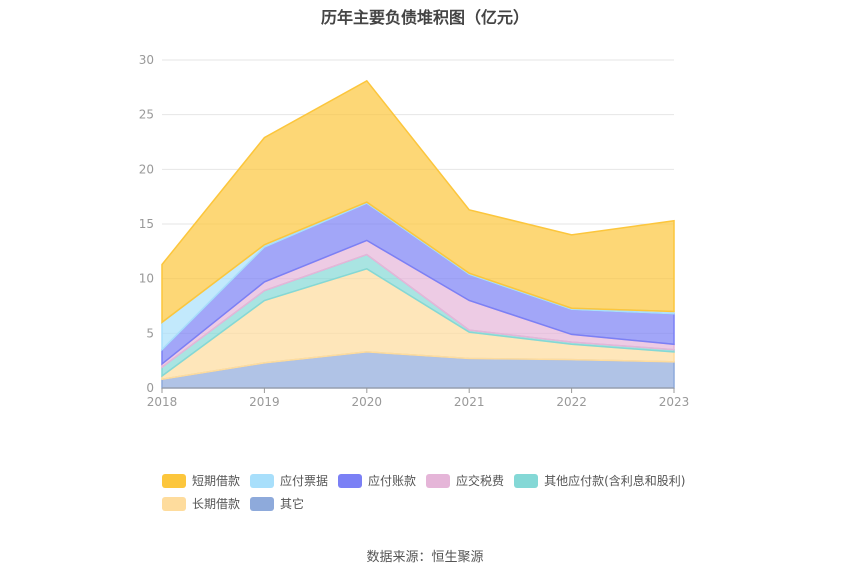  I want to click on y-tick-label: 20, so click(146, 169).